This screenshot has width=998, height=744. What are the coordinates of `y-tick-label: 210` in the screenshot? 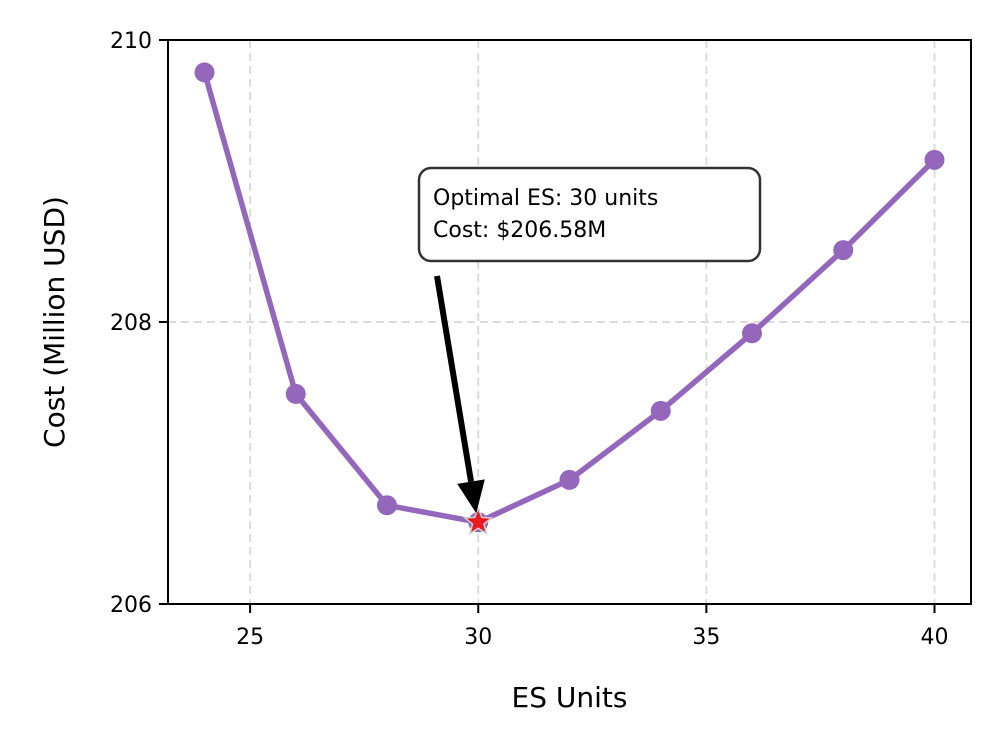 It's located at (131, 41).